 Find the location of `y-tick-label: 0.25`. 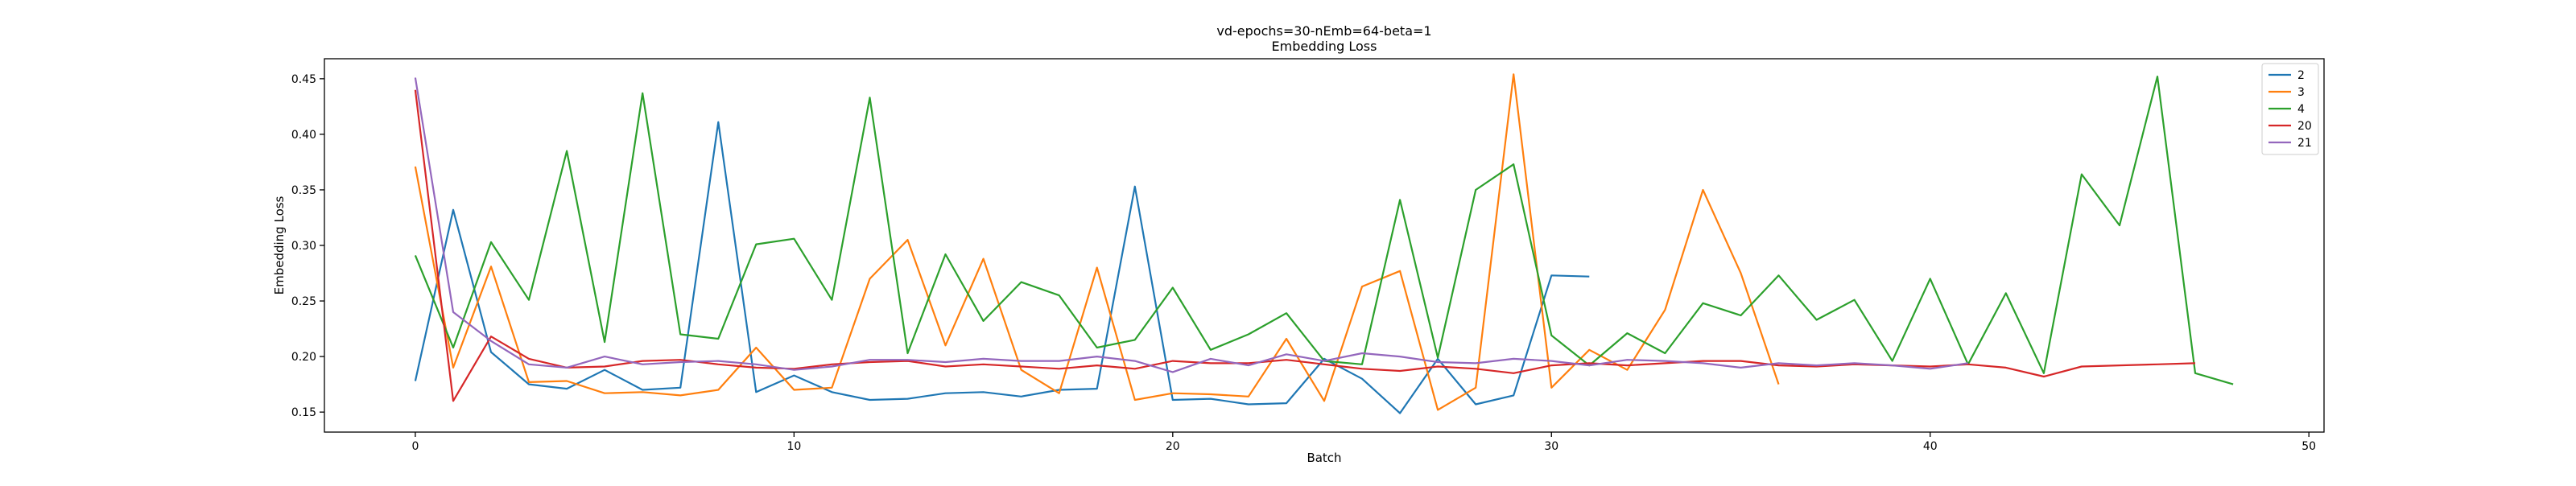

y-tick-label: 0.25 is located at coordinates (303, 301).